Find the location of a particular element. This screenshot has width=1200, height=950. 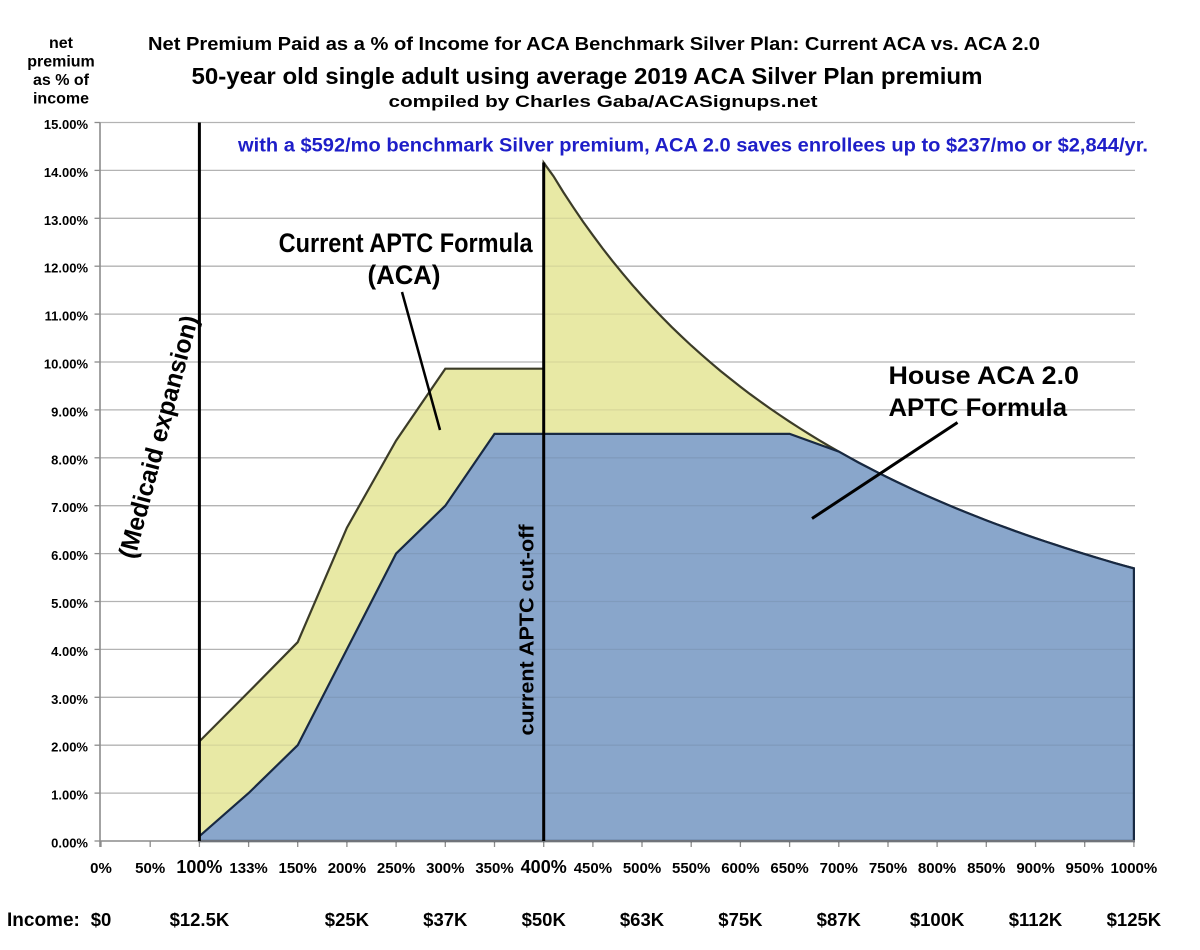

svg-text: 600% is located at coordinates (740, 868).